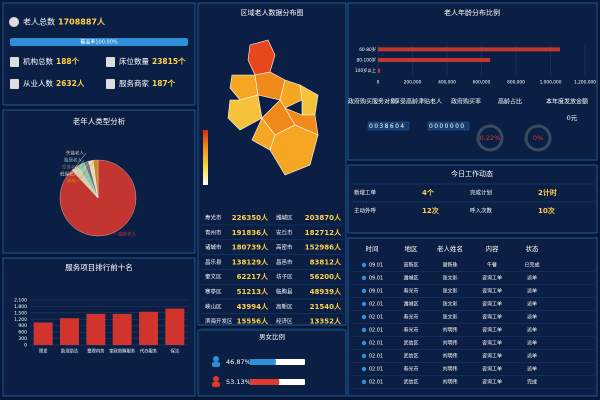 The image size is (600, 400). What do you see at coordinates (516, 83) in the screenshot?
I see `x-tick-label: 800,000` at bounding box center [516, 83].